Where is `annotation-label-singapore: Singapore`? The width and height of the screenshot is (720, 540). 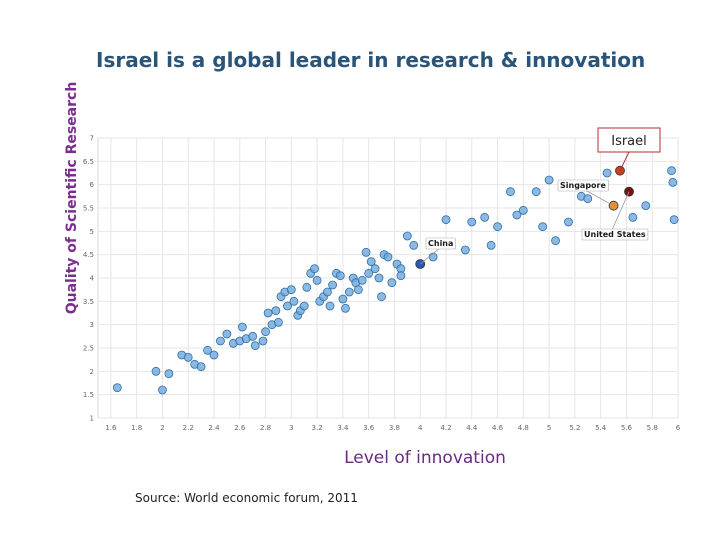
annotation-label-singapore: Singapore is located at coordinates (583, 185).